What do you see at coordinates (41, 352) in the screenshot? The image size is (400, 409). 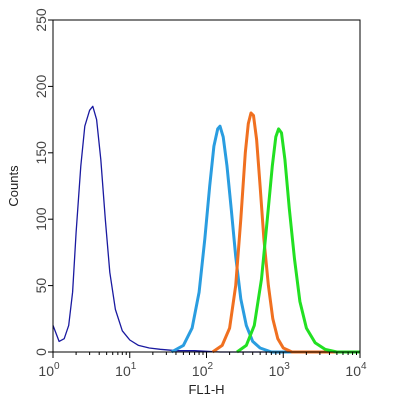 I see `y-tick-label: 0` at bounding box center [41, 352].